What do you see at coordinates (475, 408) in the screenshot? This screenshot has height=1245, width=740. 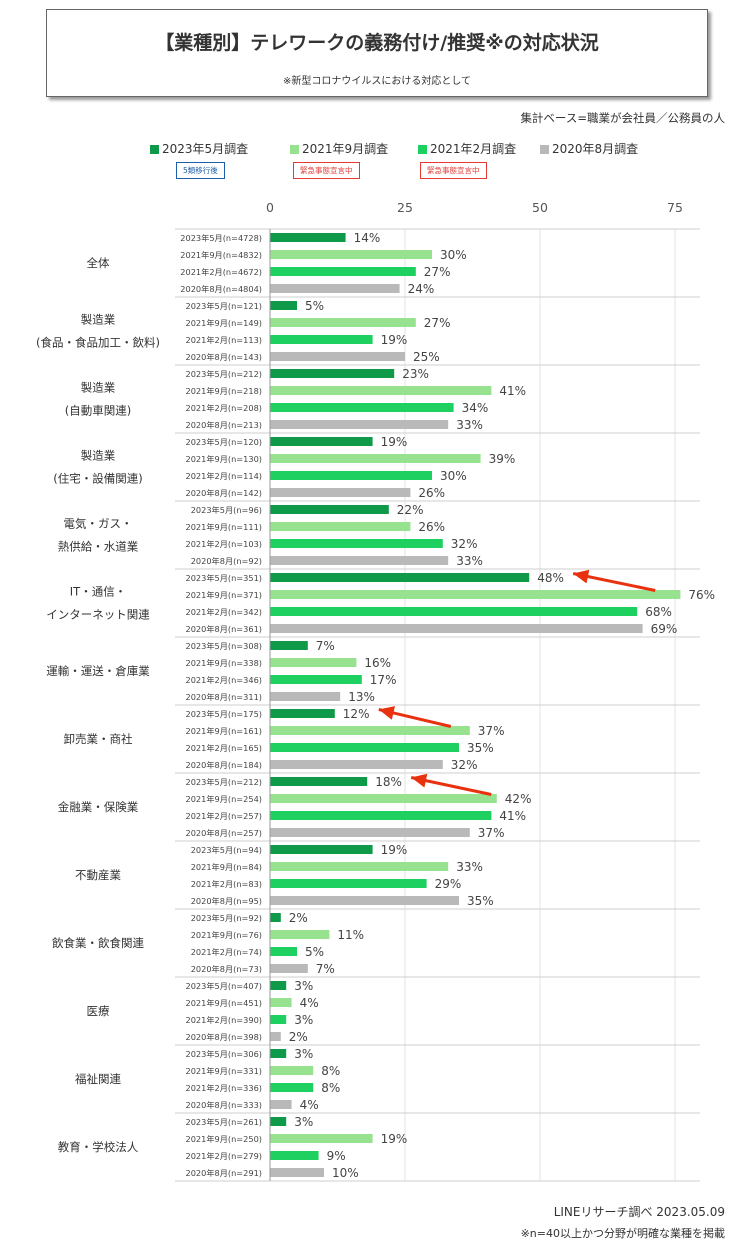 I see `data-label: 34%` at bounding box center [475, 408].